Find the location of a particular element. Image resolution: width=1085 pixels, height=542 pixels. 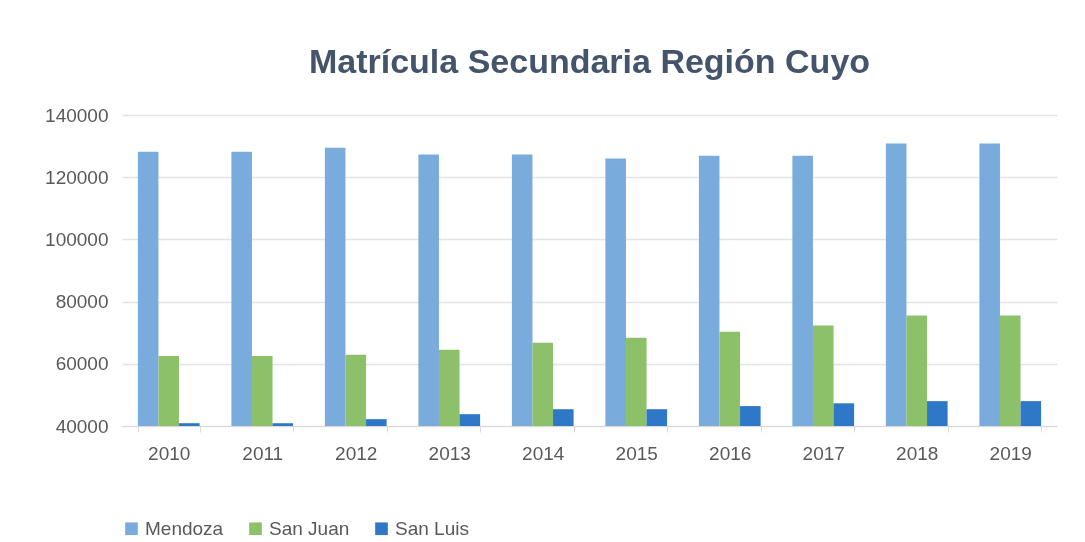

x-tick-label: 2010 is located at coordinates (169, 453).